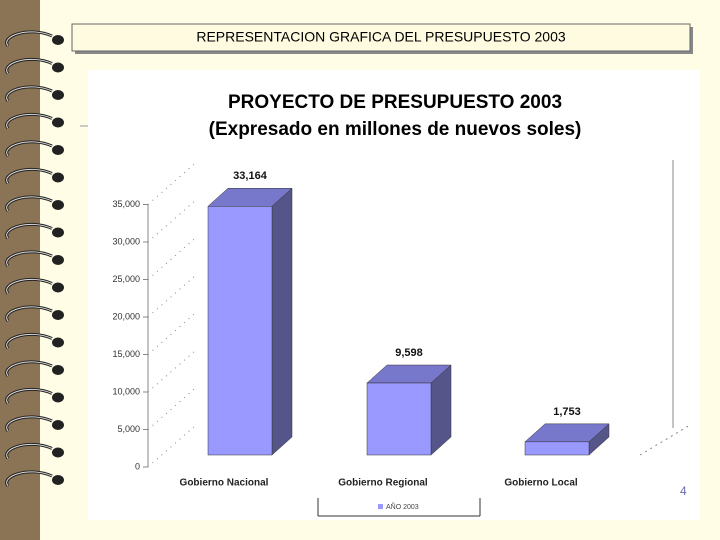 This screenshot has height=540, width=720. What do you see at coordinates (126, 316) in the screenshot?
I see `y-tick-label: 20,000` at bounding box center [126, 316].